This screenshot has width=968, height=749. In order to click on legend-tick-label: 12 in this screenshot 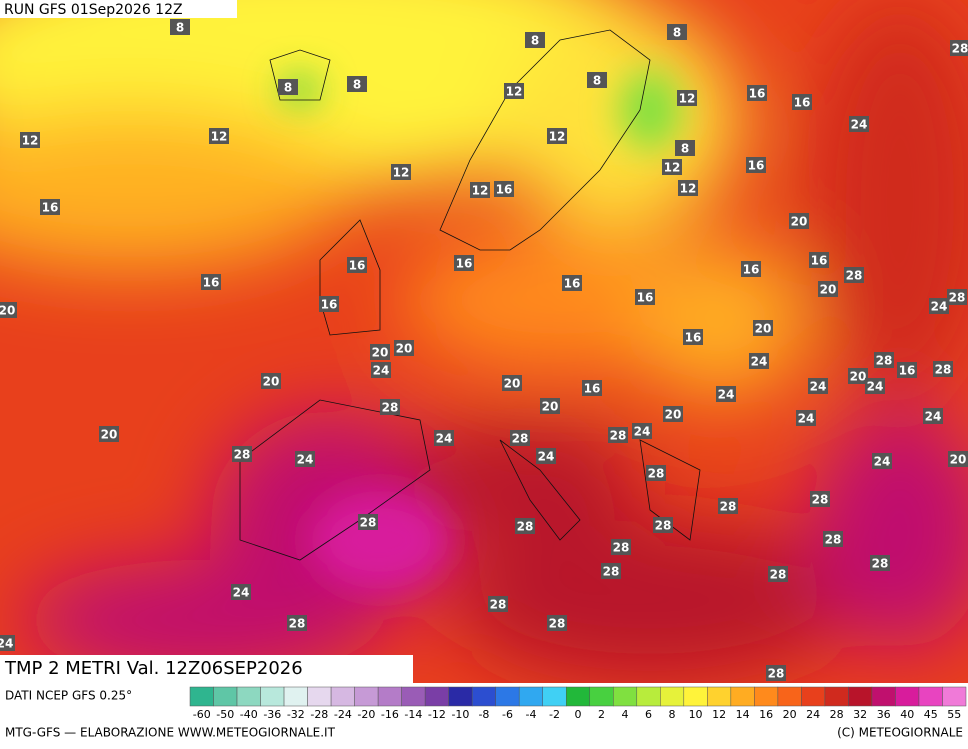, I will do `click(719, 714)`.